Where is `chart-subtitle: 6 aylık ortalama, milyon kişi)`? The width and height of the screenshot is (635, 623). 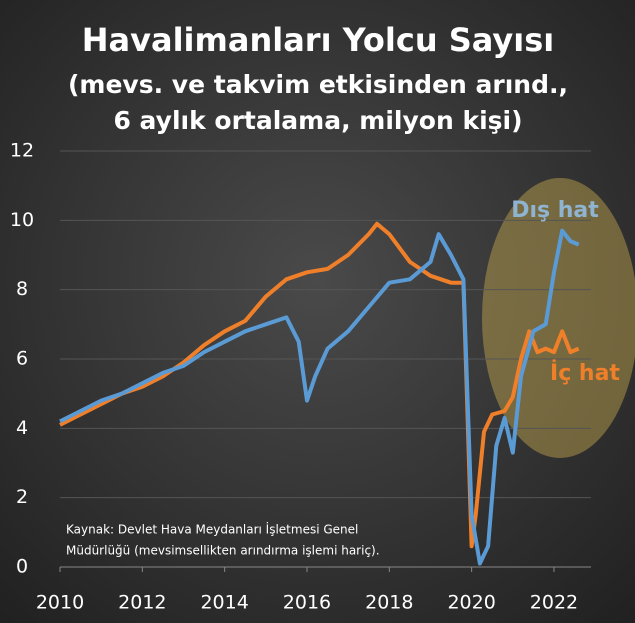 chart-subtitle: 6 aylık ortalama, milyon kişi) is located at coordinates (317, 120).